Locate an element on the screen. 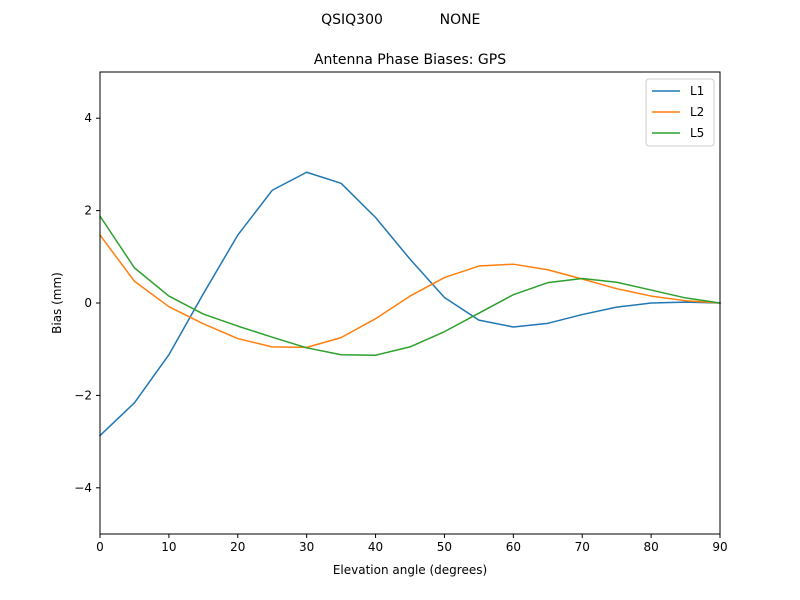  x-tick-label: 30 is located at coordinates (306, 547).